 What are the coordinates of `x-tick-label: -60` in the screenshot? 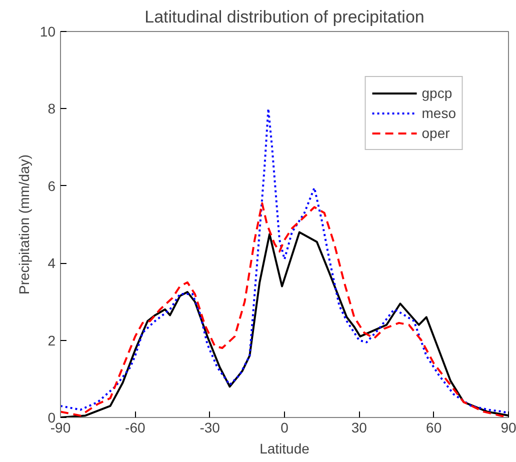 It's located at (135, 428).